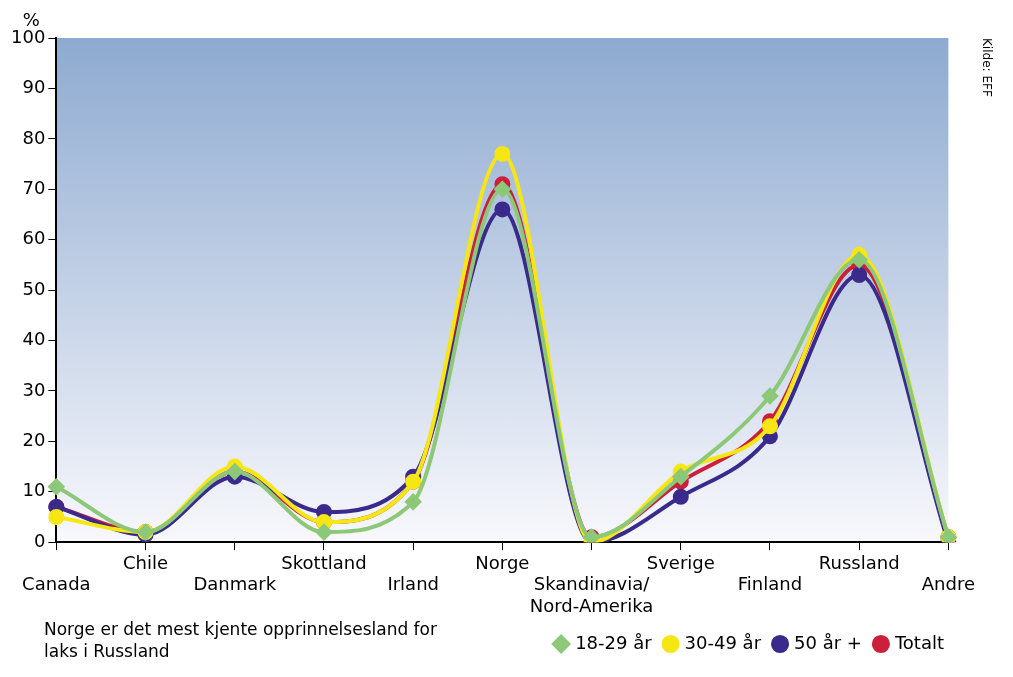  I want to click on legend-label: Totalt, so click(919, 642).